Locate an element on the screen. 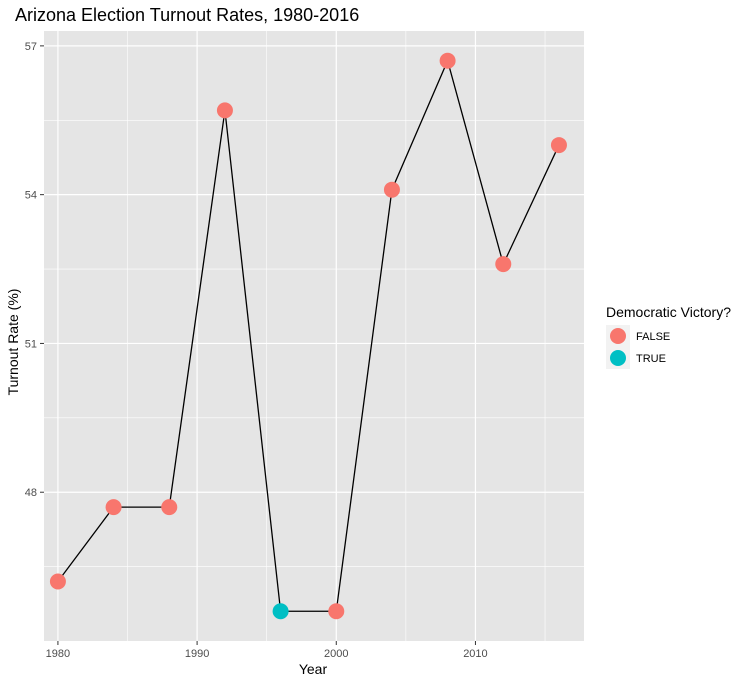 This screenshot has height=684, width=752. legend: Democratic Victory? FALSE TRUE is located at coordinates (668, 336).